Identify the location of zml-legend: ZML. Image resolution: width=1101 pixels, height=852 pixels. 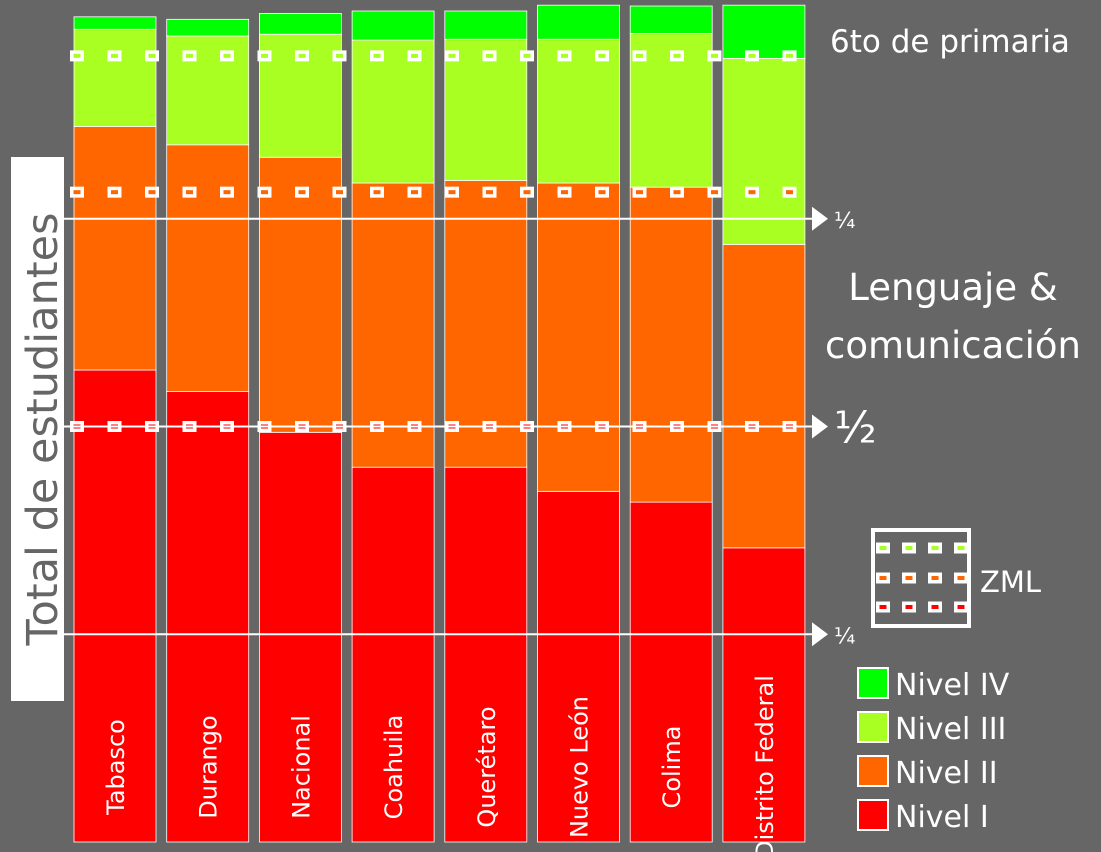
(956, 578).